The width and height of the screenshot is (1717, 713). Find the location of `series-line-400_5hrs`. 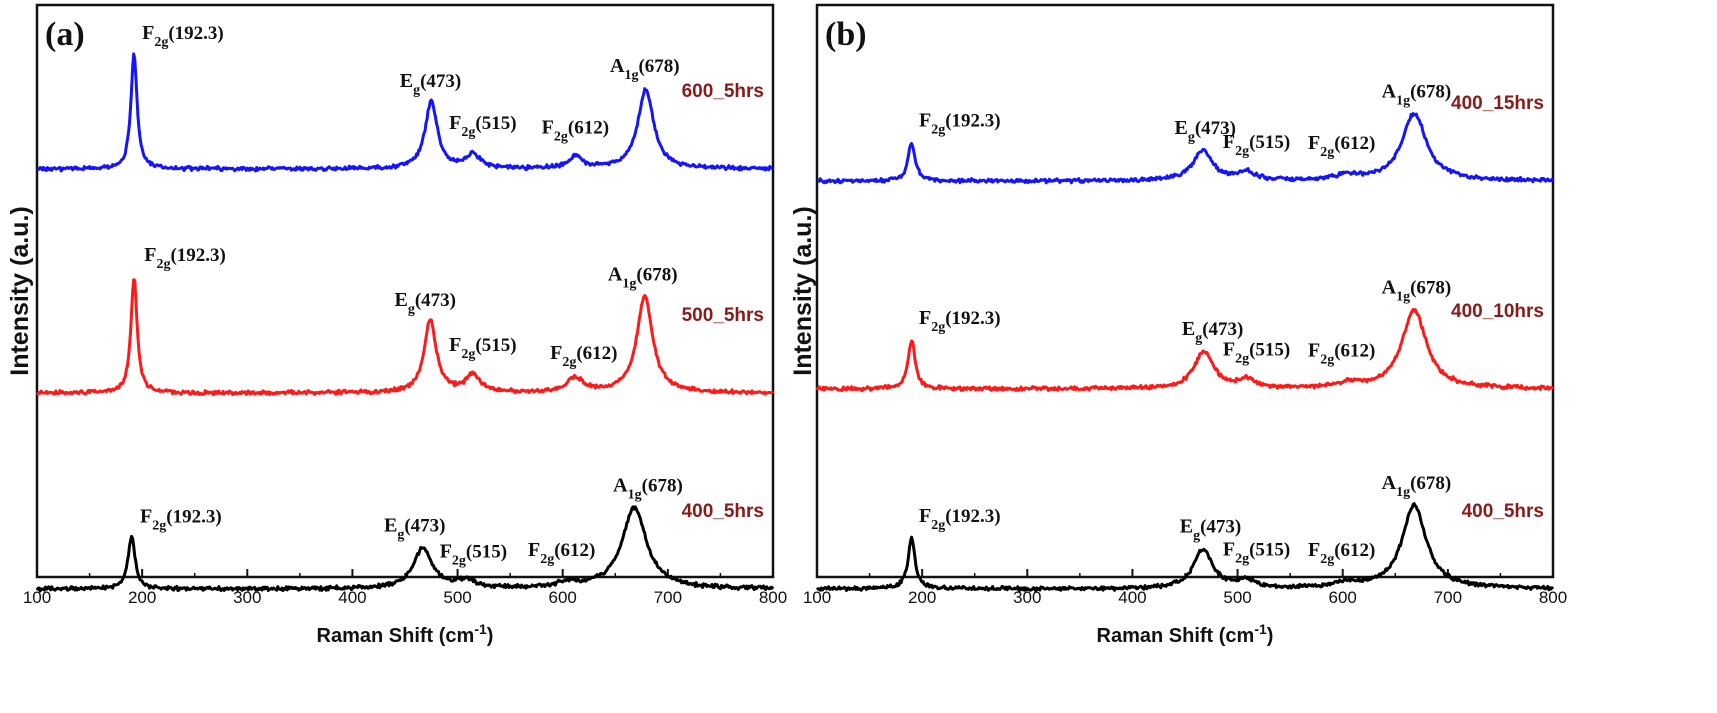

series-line-400_5hrs is located at coordinates (405, 549).